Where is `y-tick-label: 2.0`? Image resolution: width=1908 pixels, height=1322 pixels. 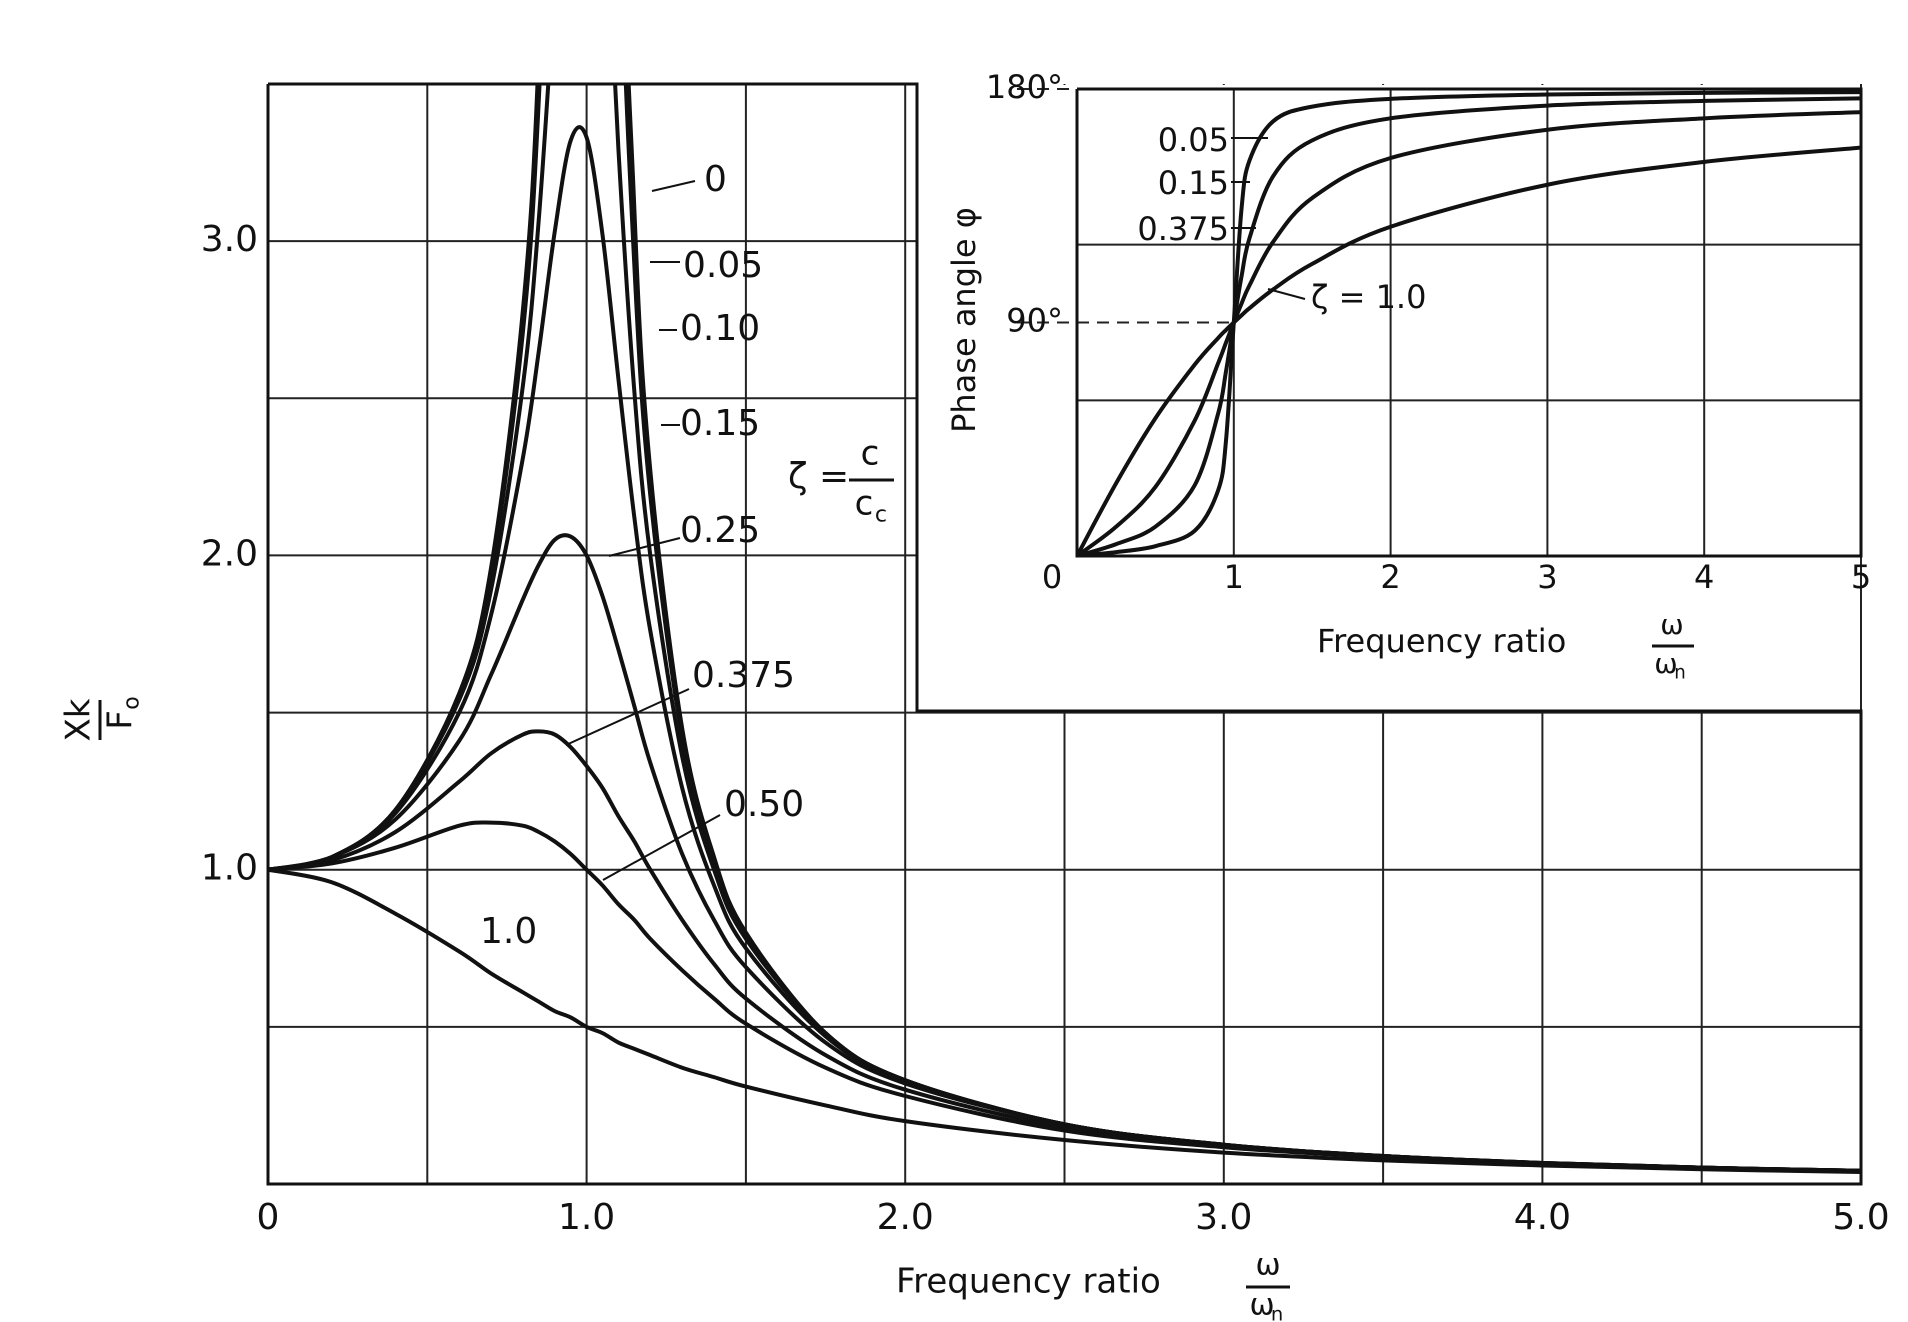 y-tick-label: 2.0 is located at coordinates (229, 553).